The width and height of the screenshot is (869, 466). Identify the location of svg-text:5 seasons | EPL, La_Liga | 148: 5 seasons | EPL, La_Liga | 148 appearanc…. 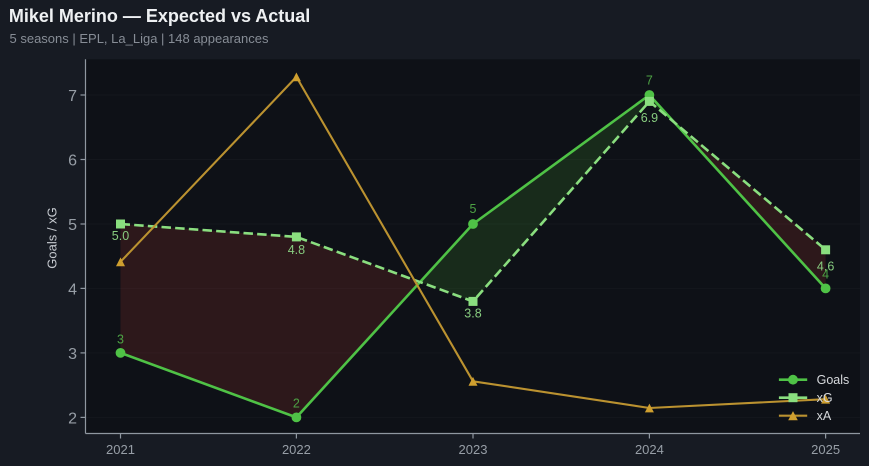
(139, 38).